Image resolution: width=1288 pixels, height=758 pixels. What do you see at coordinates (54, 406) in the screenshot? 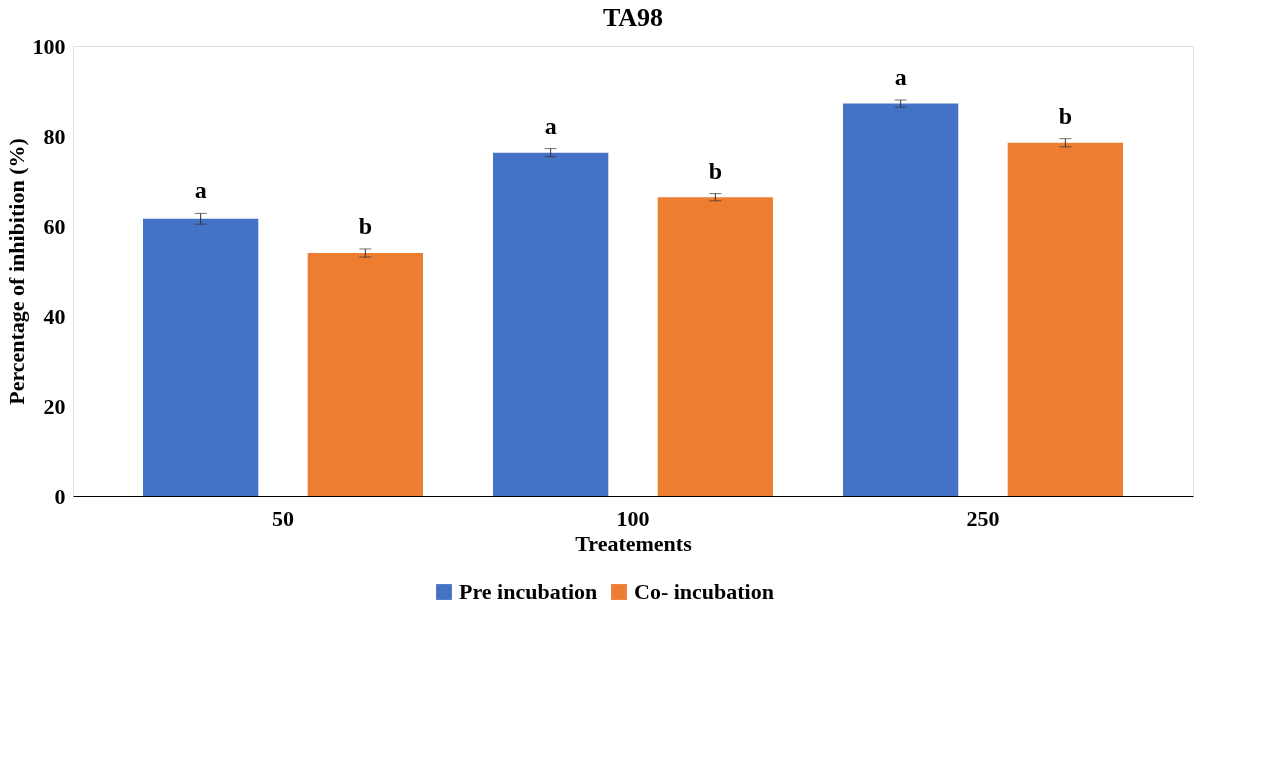
I see `y-tick-label: 20` at bounding box center [54, 406].